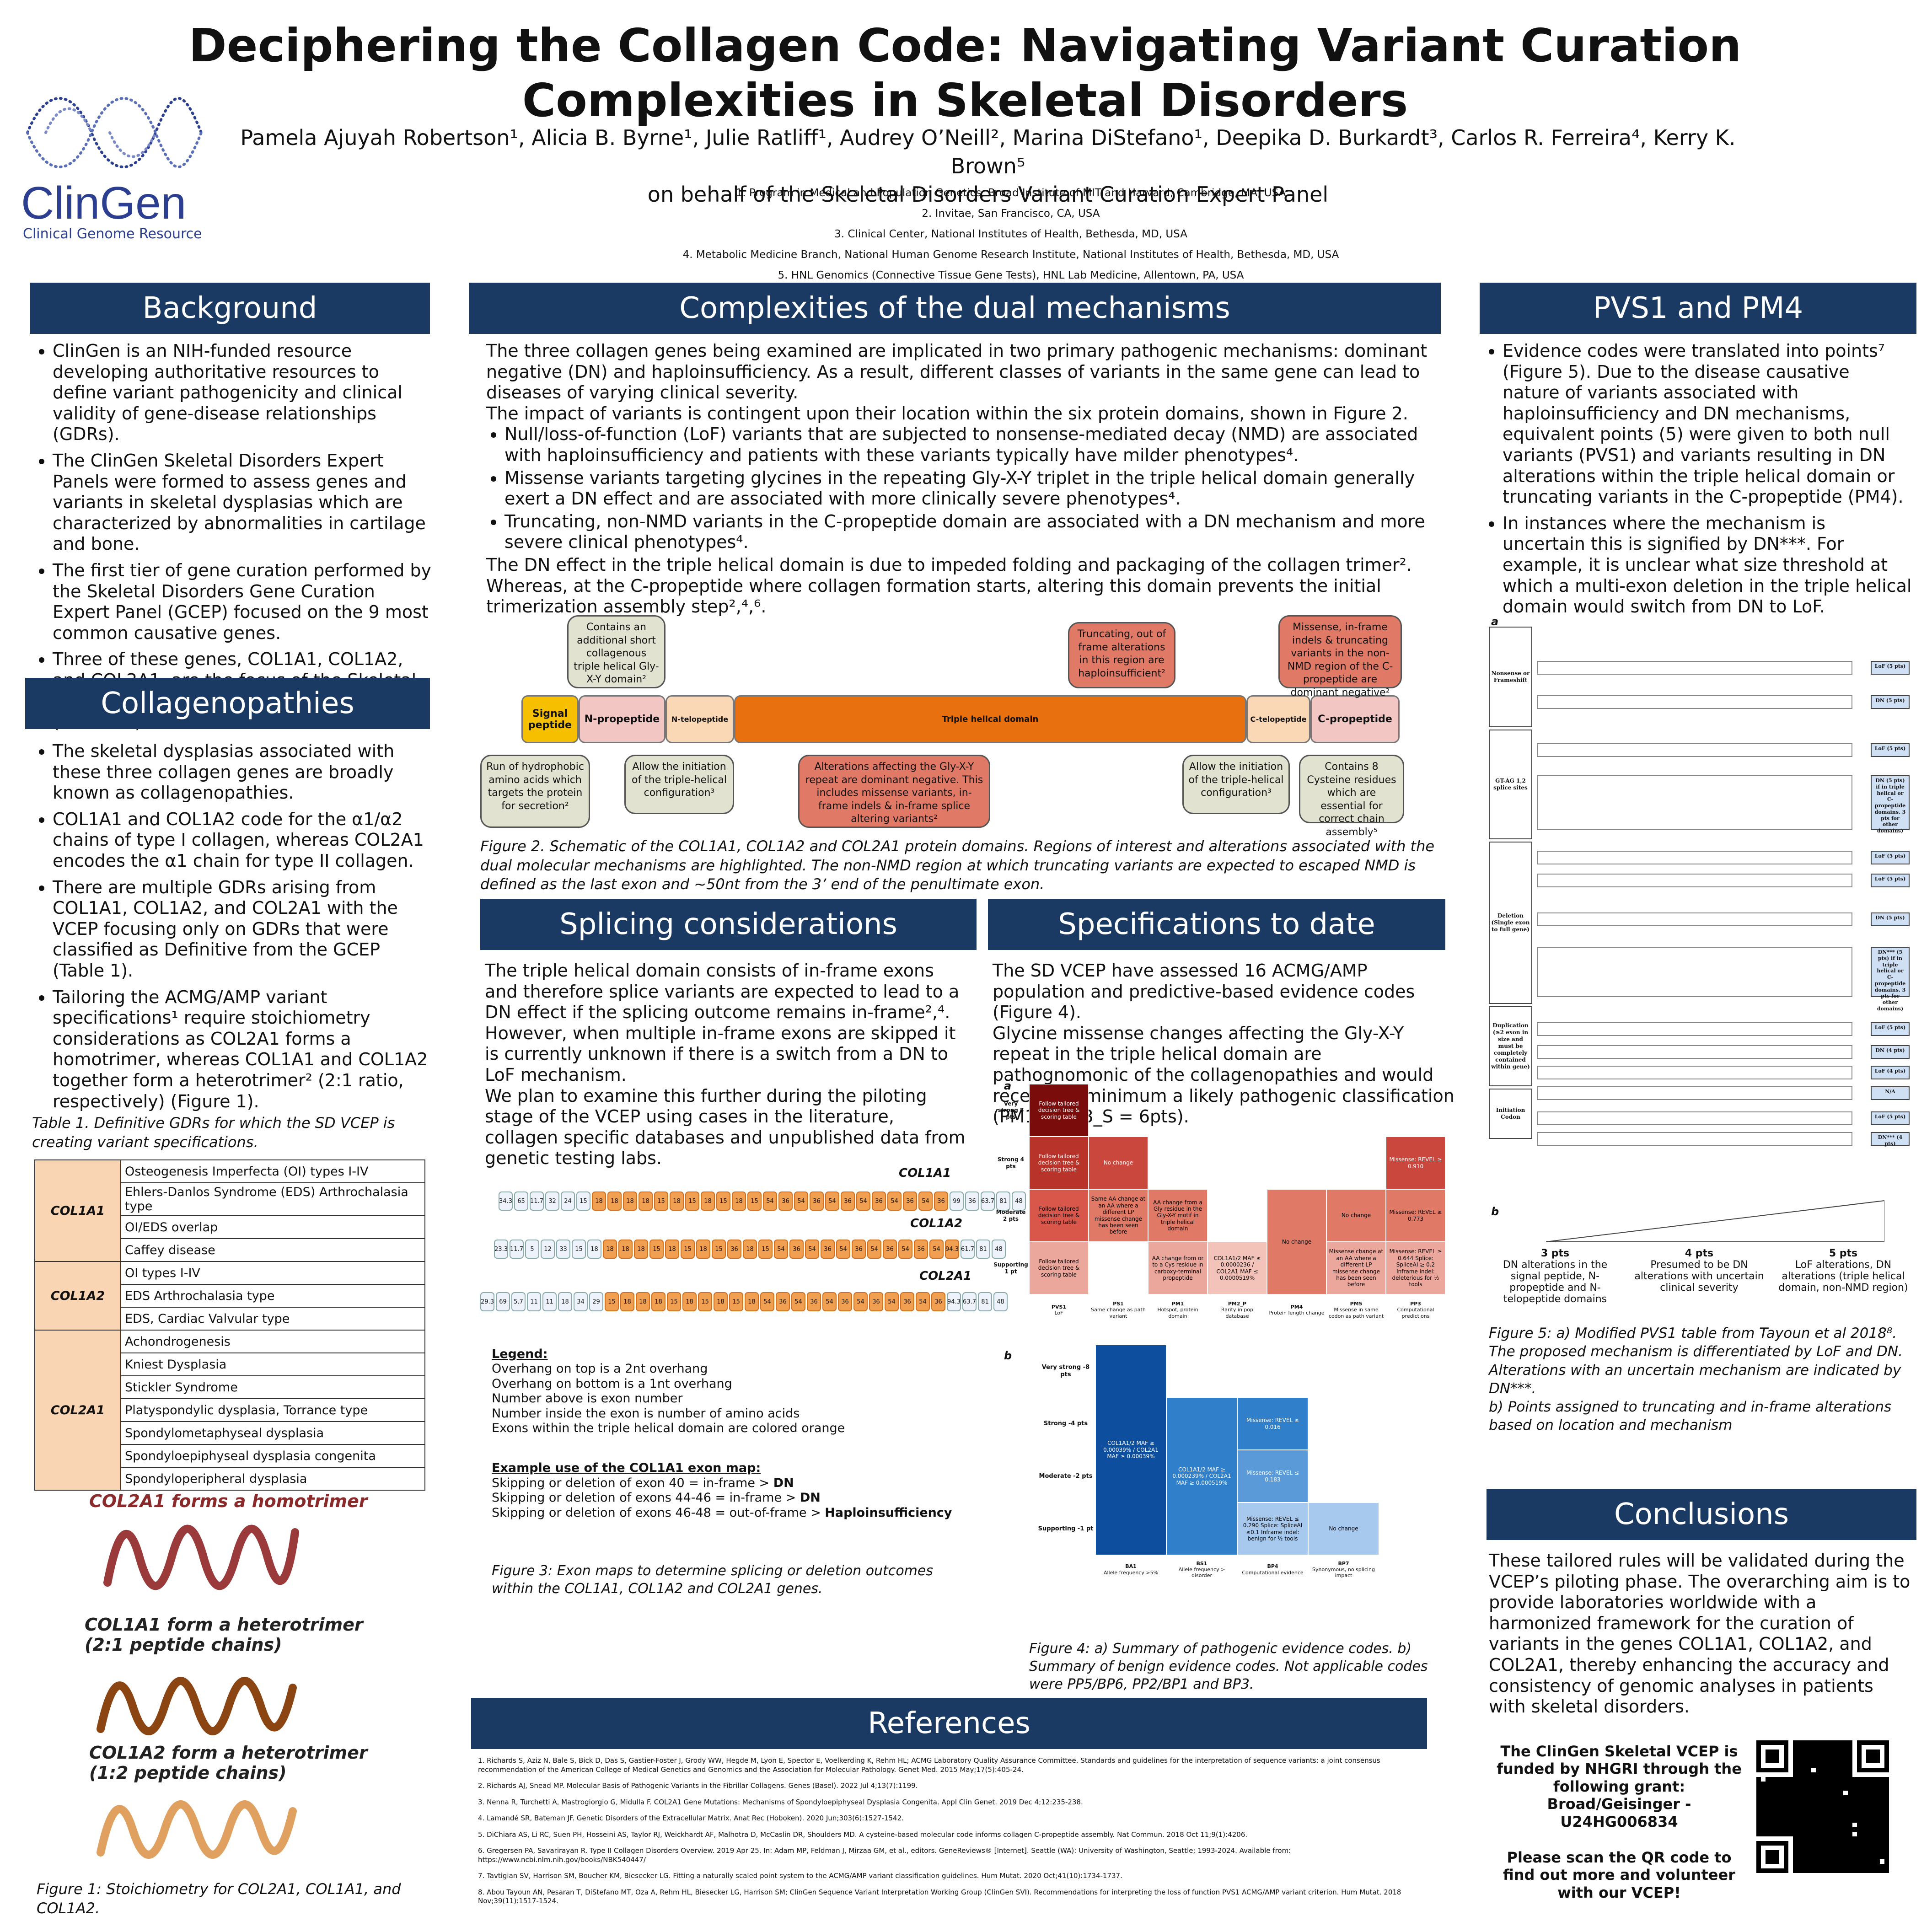  Describe the element at coordinates (699, 719) in the screenshot. I see `domain-n-telopeptide: N-telopeptide` at that location.